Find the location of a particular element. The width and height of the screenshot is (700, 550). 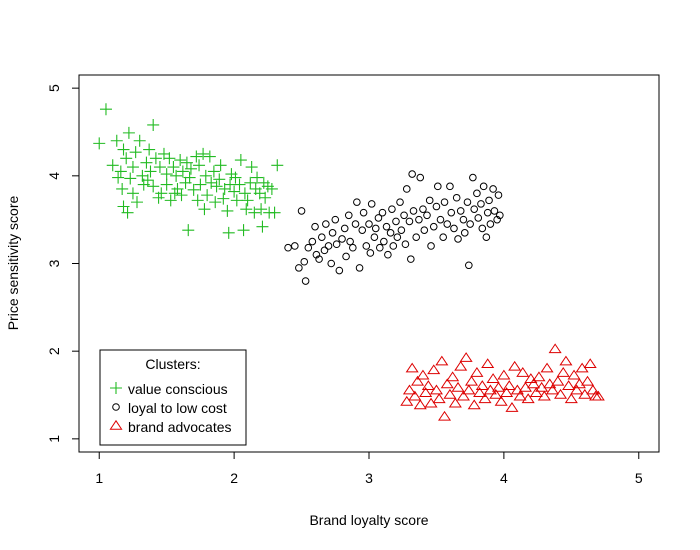

legend-label: loyal to low cost is located at coordinates (177, 408).